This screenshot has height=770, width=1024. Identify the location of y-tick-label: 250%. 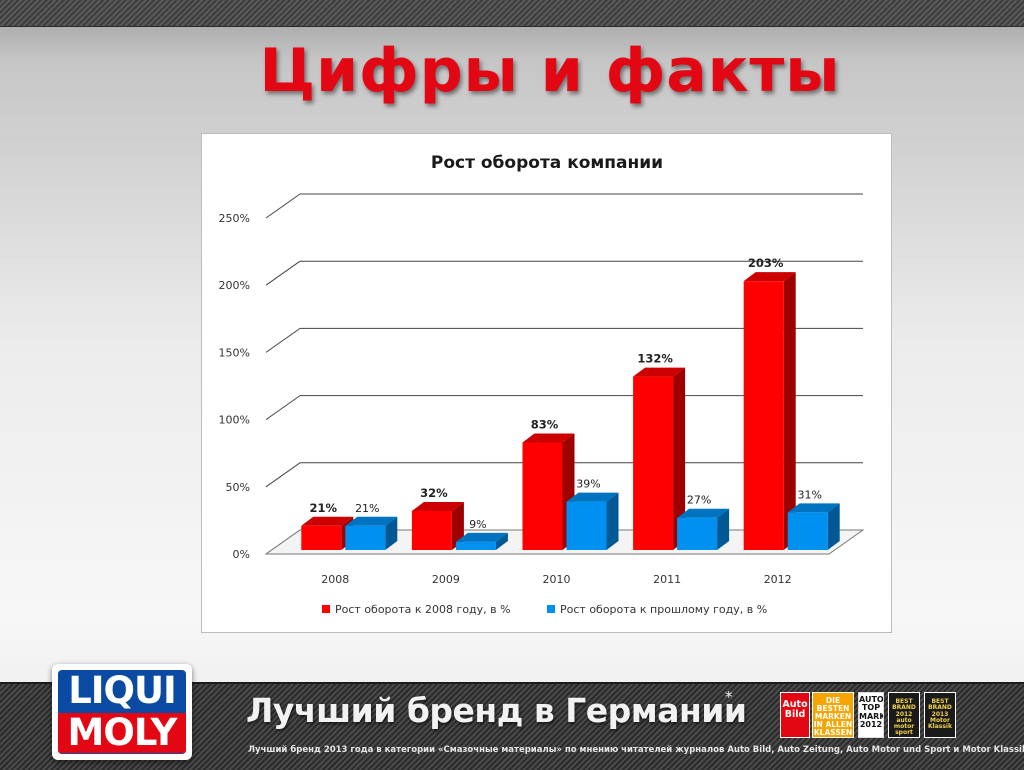
(234, 218).